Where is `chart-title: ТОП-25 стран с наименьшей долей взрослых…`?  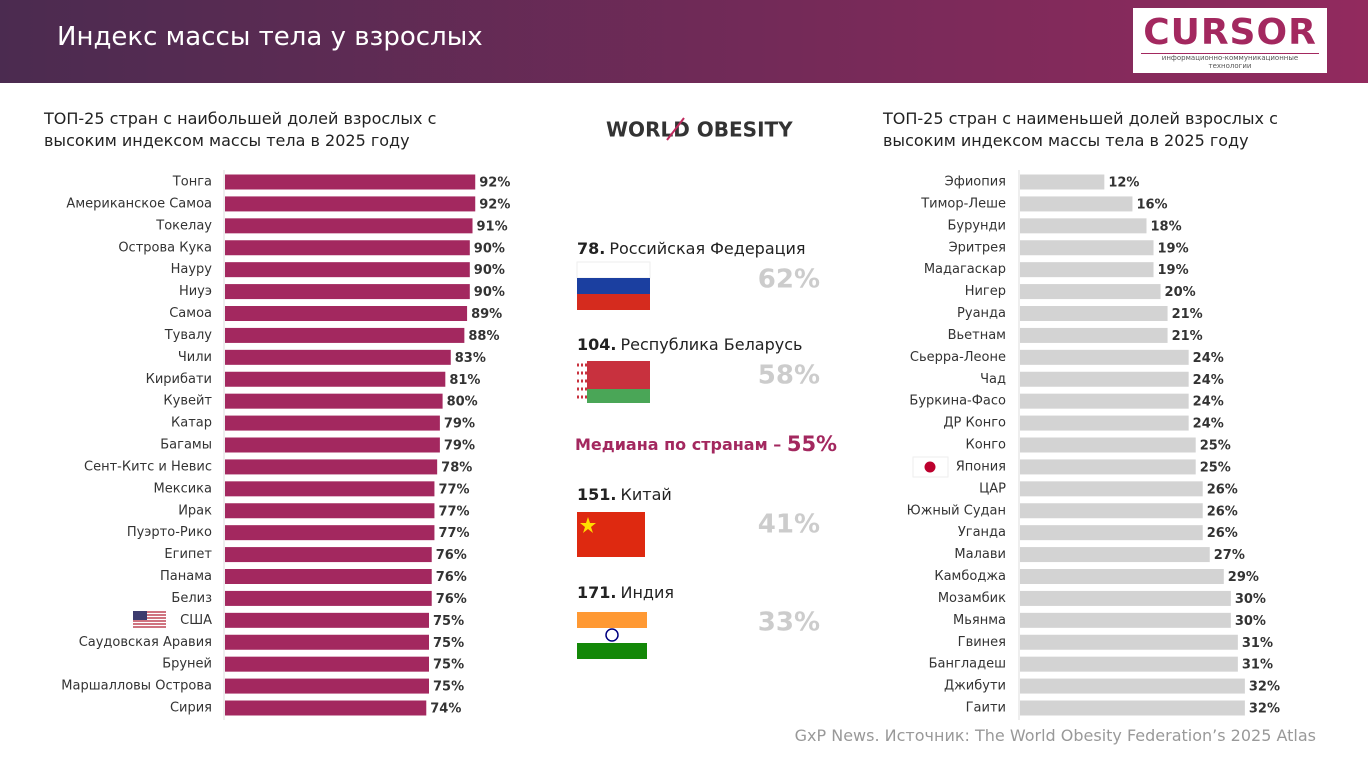 chart-title: ТОП-25 стран с наименьшей долей взрослых… is located at coordinates (1080, 129).